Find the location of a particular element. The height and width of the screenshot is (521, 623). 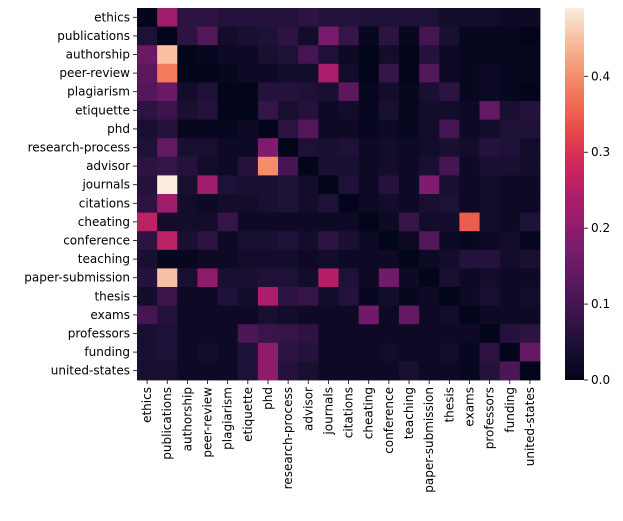

colorbar: 0.0 0.1 0.2 0.3 0.4 is located at coordinates (587, 197).